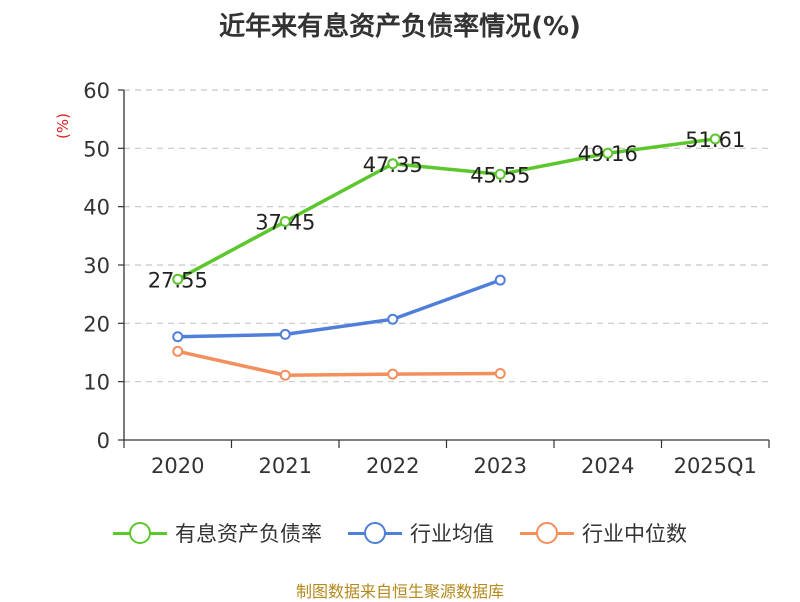 The image size is (800, 602). What do you see at coordinates (96, 208) in the screenshot?
I see `y-tick-label: 40` at bounding box center [96, 208].